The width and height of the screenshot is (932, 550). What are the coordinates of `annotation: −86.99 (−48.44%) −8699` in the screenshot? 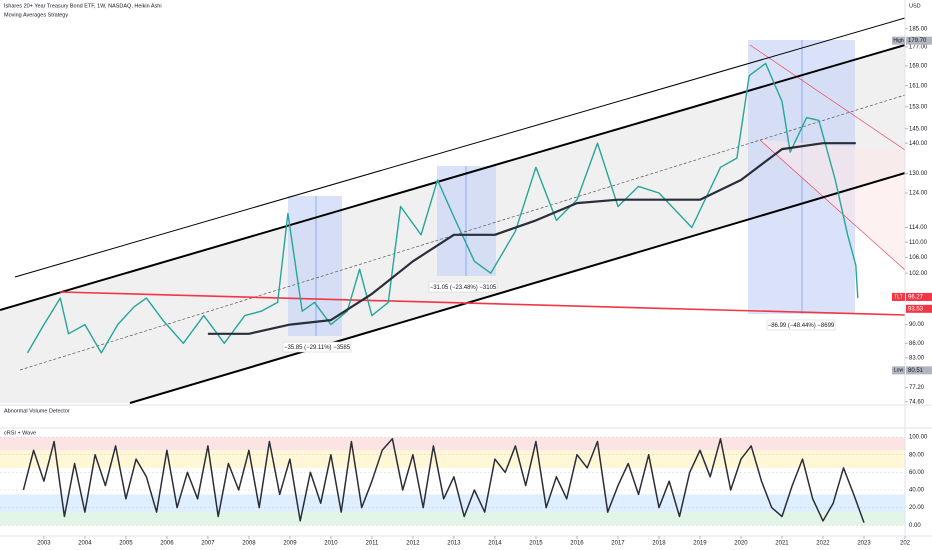 It's located at (801, 326).